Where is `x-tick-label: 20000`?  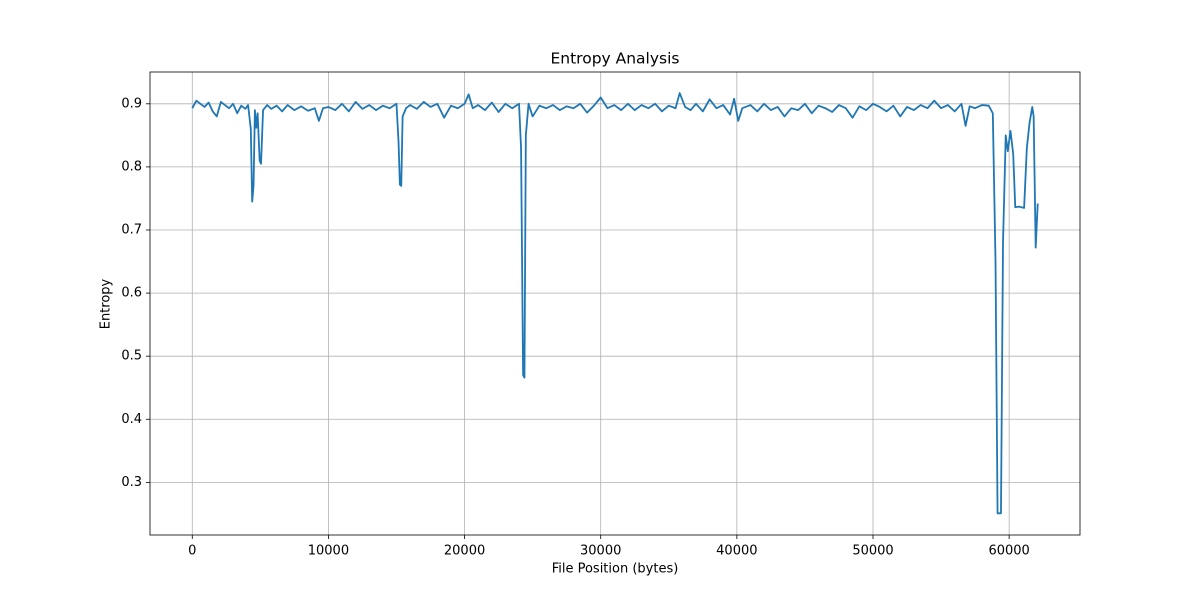 x-tick-label: 20000 is located at coordinates (464, 551).